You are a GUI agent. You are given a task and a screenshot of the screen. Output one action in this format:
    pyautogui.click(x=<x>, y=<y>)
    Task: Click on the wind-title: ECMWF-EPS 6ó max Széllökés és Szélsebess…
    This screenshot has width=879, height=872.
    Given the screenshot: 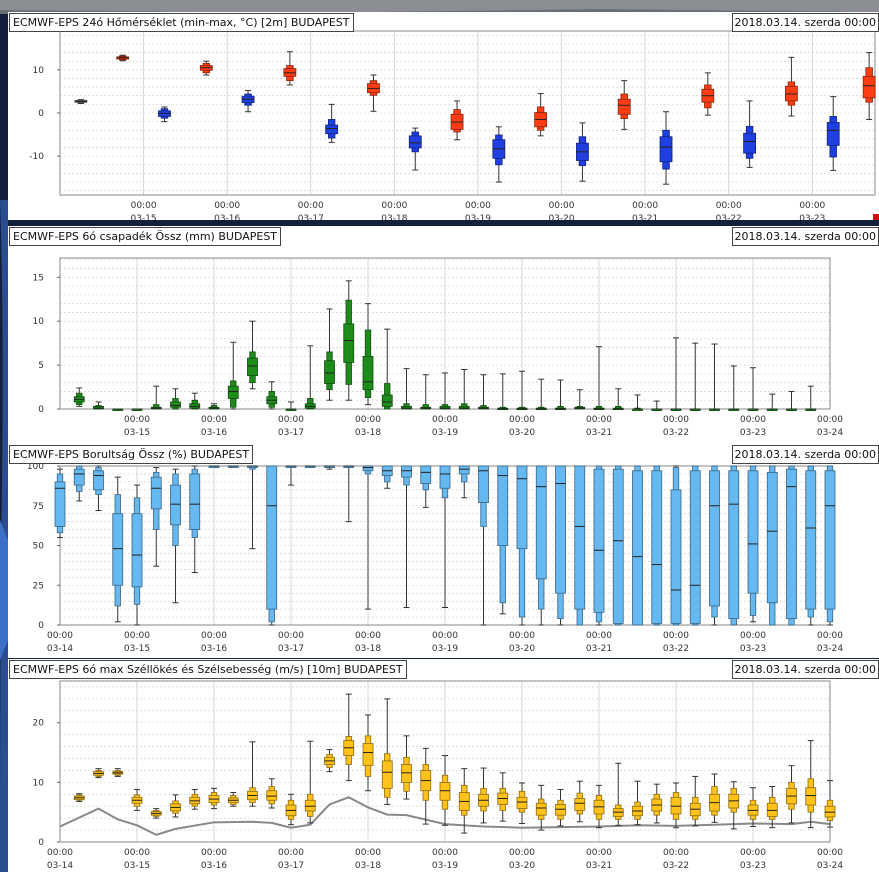 What is the action you would take?
    pyautogui.click(x=208, y=669)
    